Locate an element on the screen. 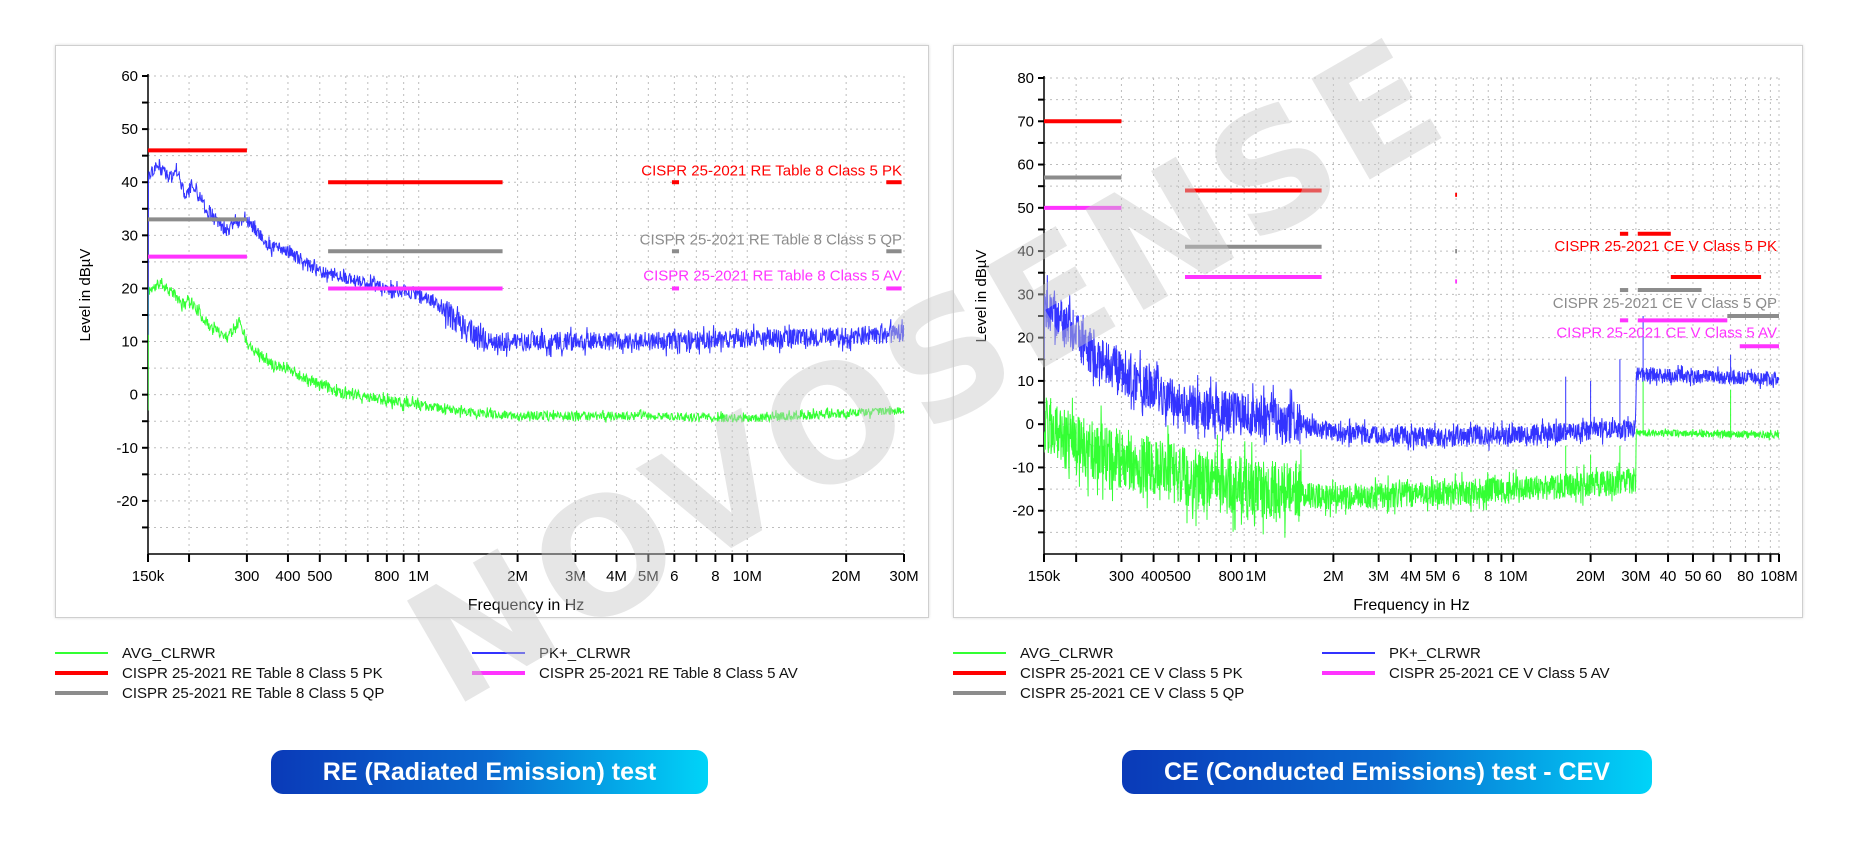 The height and width of the screenshot is (845, 1876). ce-x-tick-label: 800 is located at coordinates (1230, 576).